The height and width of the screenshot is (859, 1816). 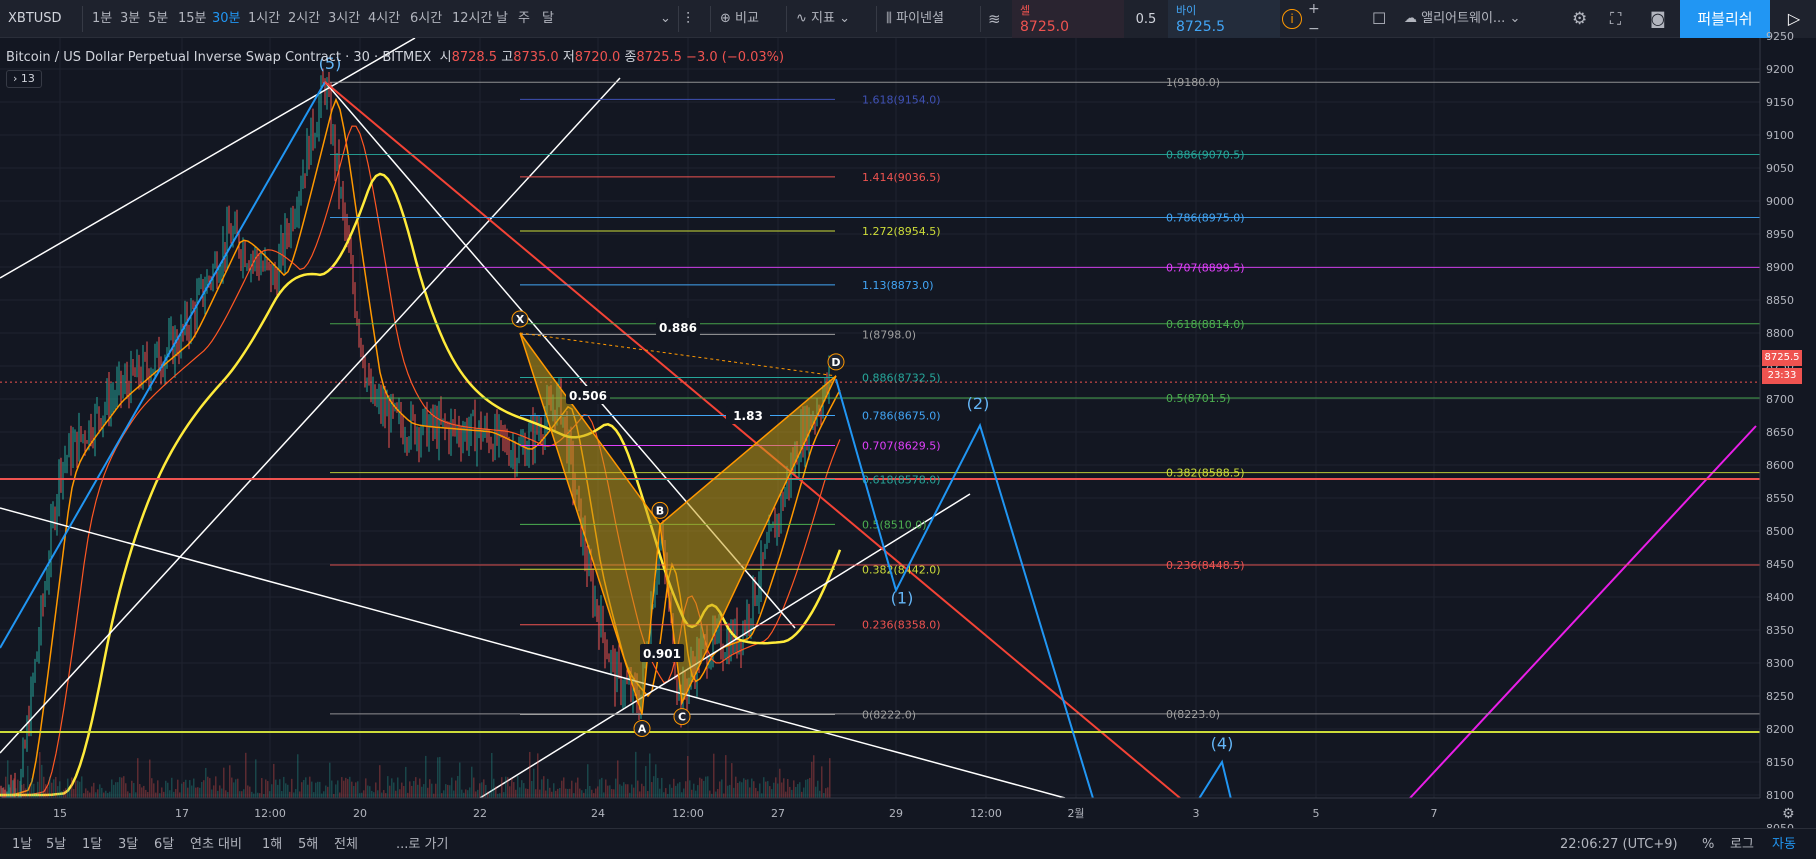 I want to click on publish-button: 퍼블리쉬, so click(x=1725, y=19).